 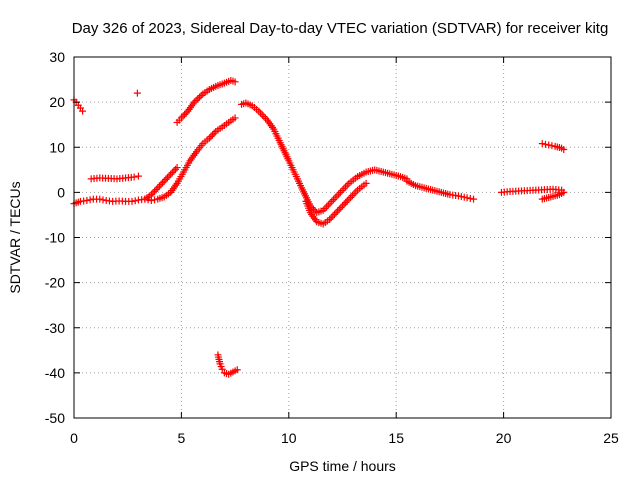 I want to click on series-arc-plus-three, so click(x=114, y=177).